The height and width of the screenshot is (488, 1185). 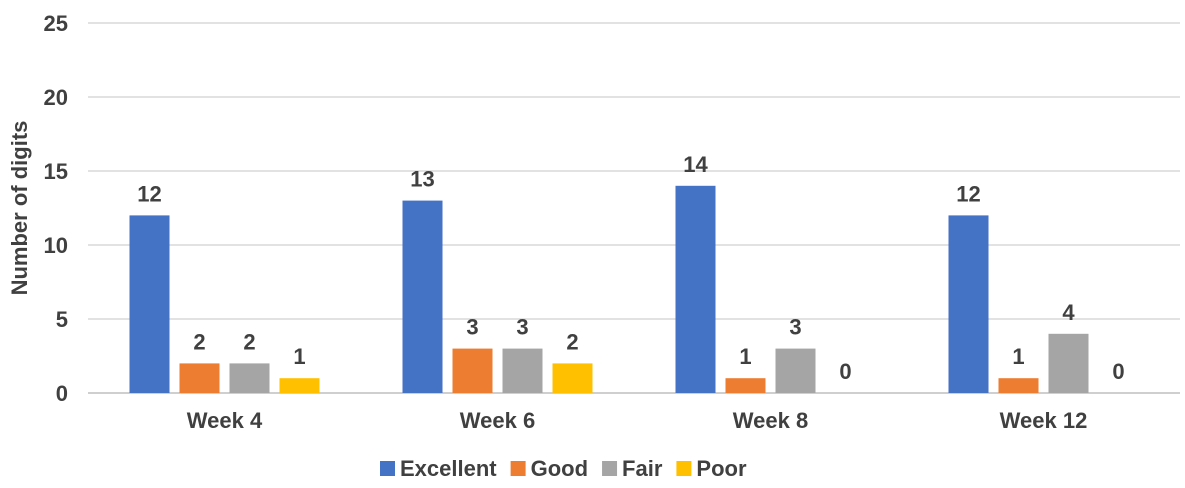 What do you see at coordinates (559, 468) in the screenshot?
I see `legend-label-good: Good` at bounding box center [559, 468].